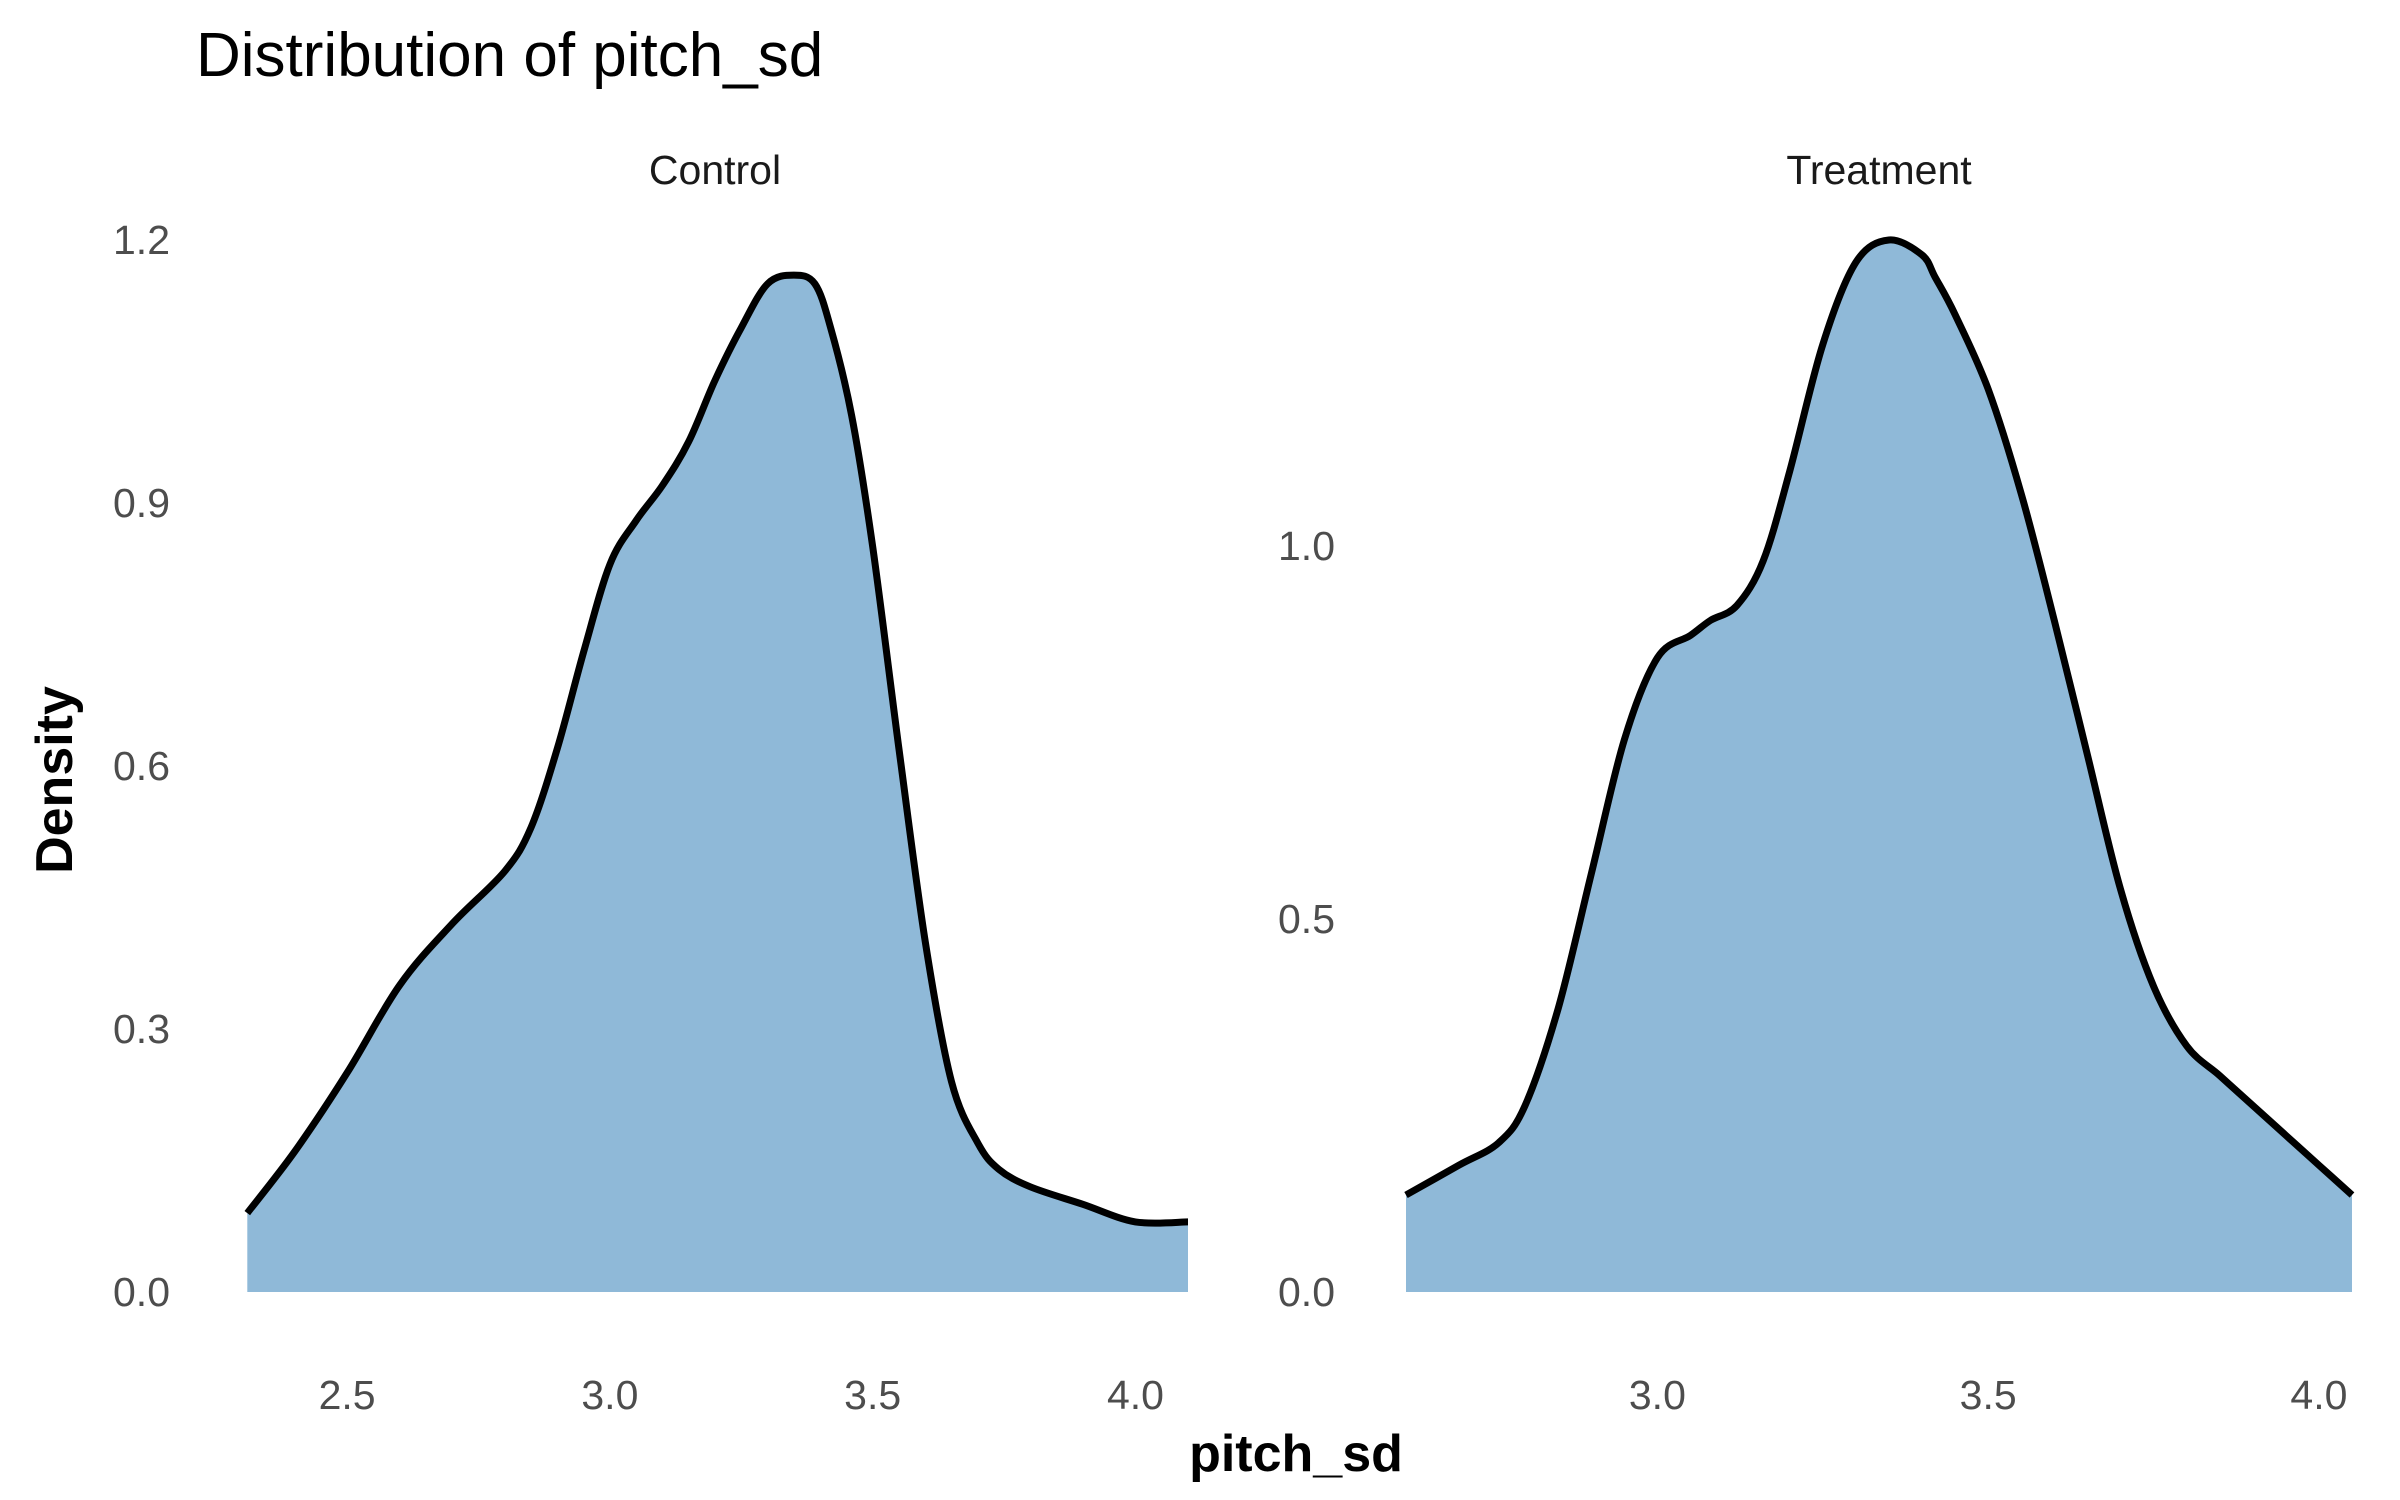 The width and height of the screenshot is (2400, 1500). Describe the element at coordinates (1306, 919) in the screenshot. I see `y-tick-label: 0.5` at that location.